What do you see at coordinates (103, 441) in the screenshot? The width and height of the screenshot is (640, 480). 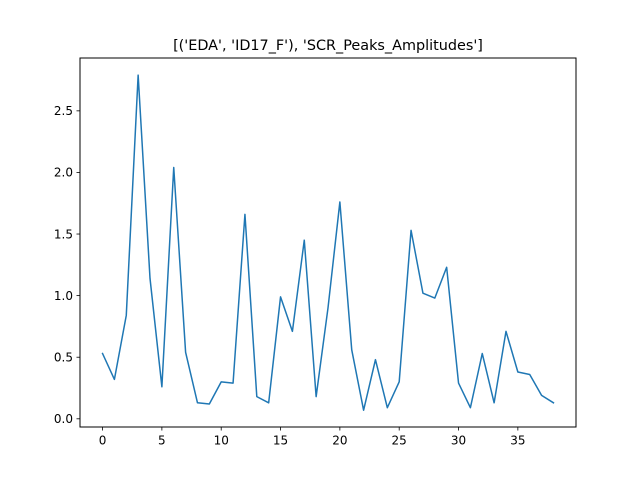 I see `x-tick-label: 0` at bounding box center [103, 441].